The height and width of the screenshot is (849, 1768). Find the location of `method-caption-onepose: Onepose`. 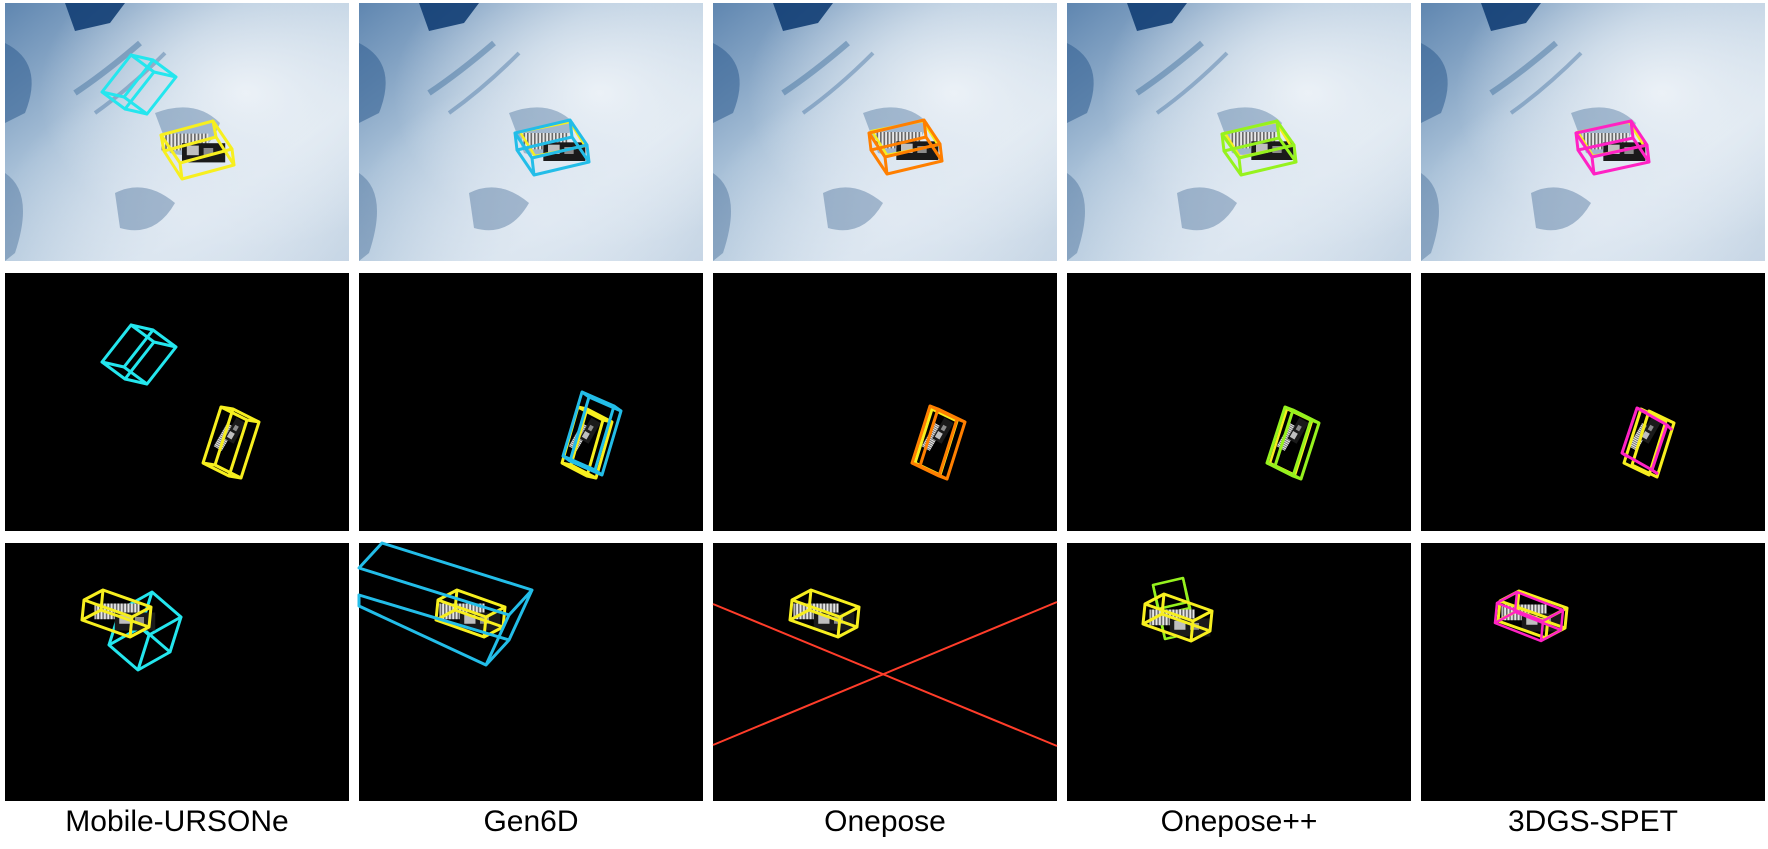

method-caption-onepose: Onepose is located at coordinates (885, 821).